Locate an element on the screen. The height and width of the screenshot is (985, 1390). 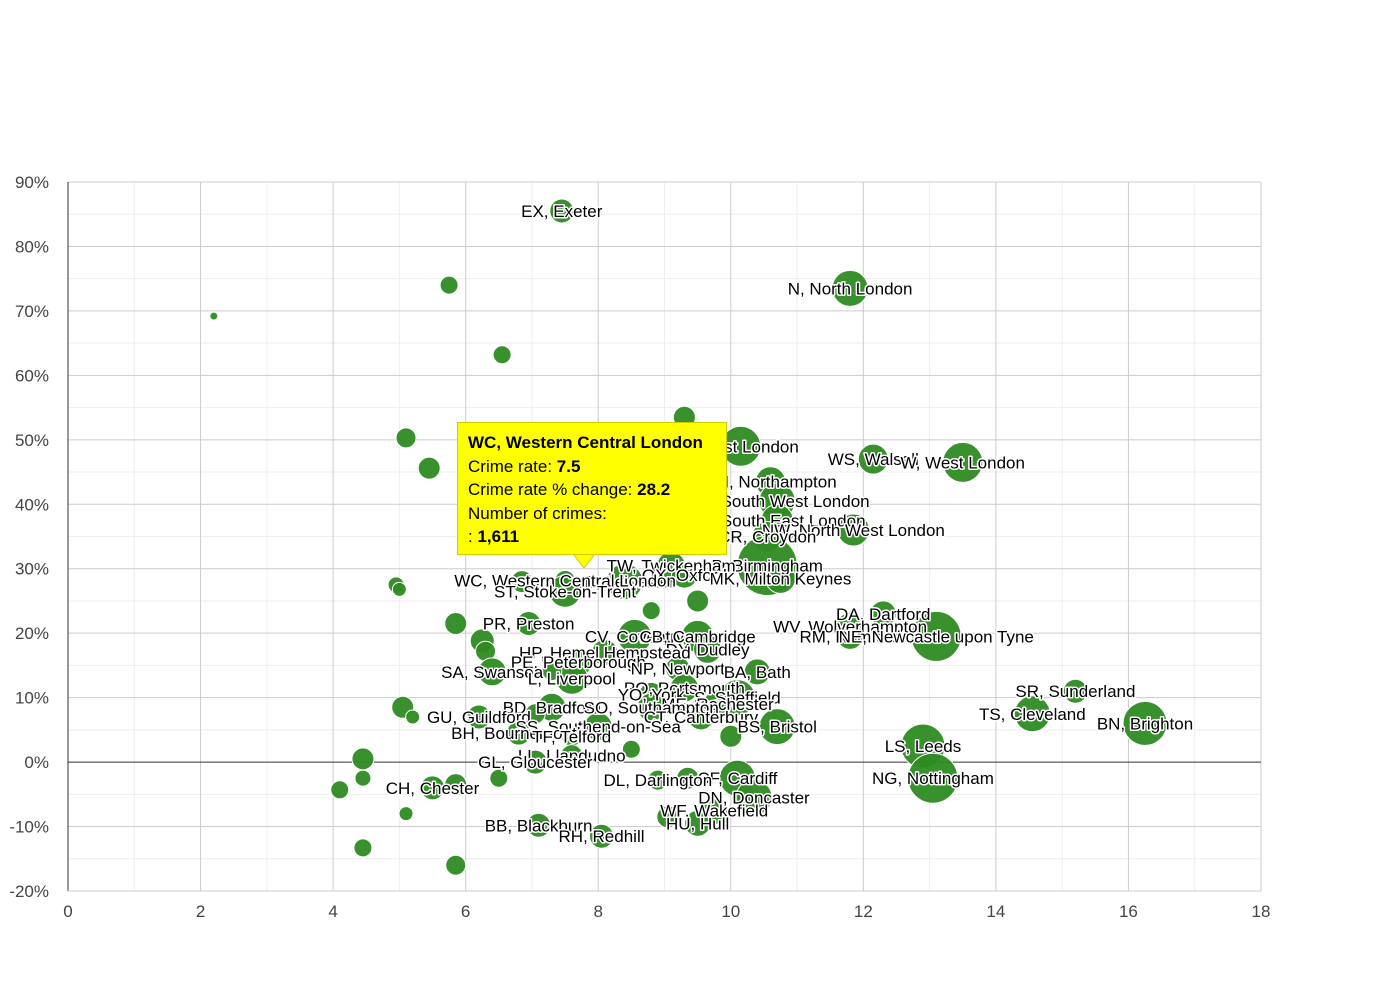
y-tick-label: -20% is located at coordinates (29, 891).